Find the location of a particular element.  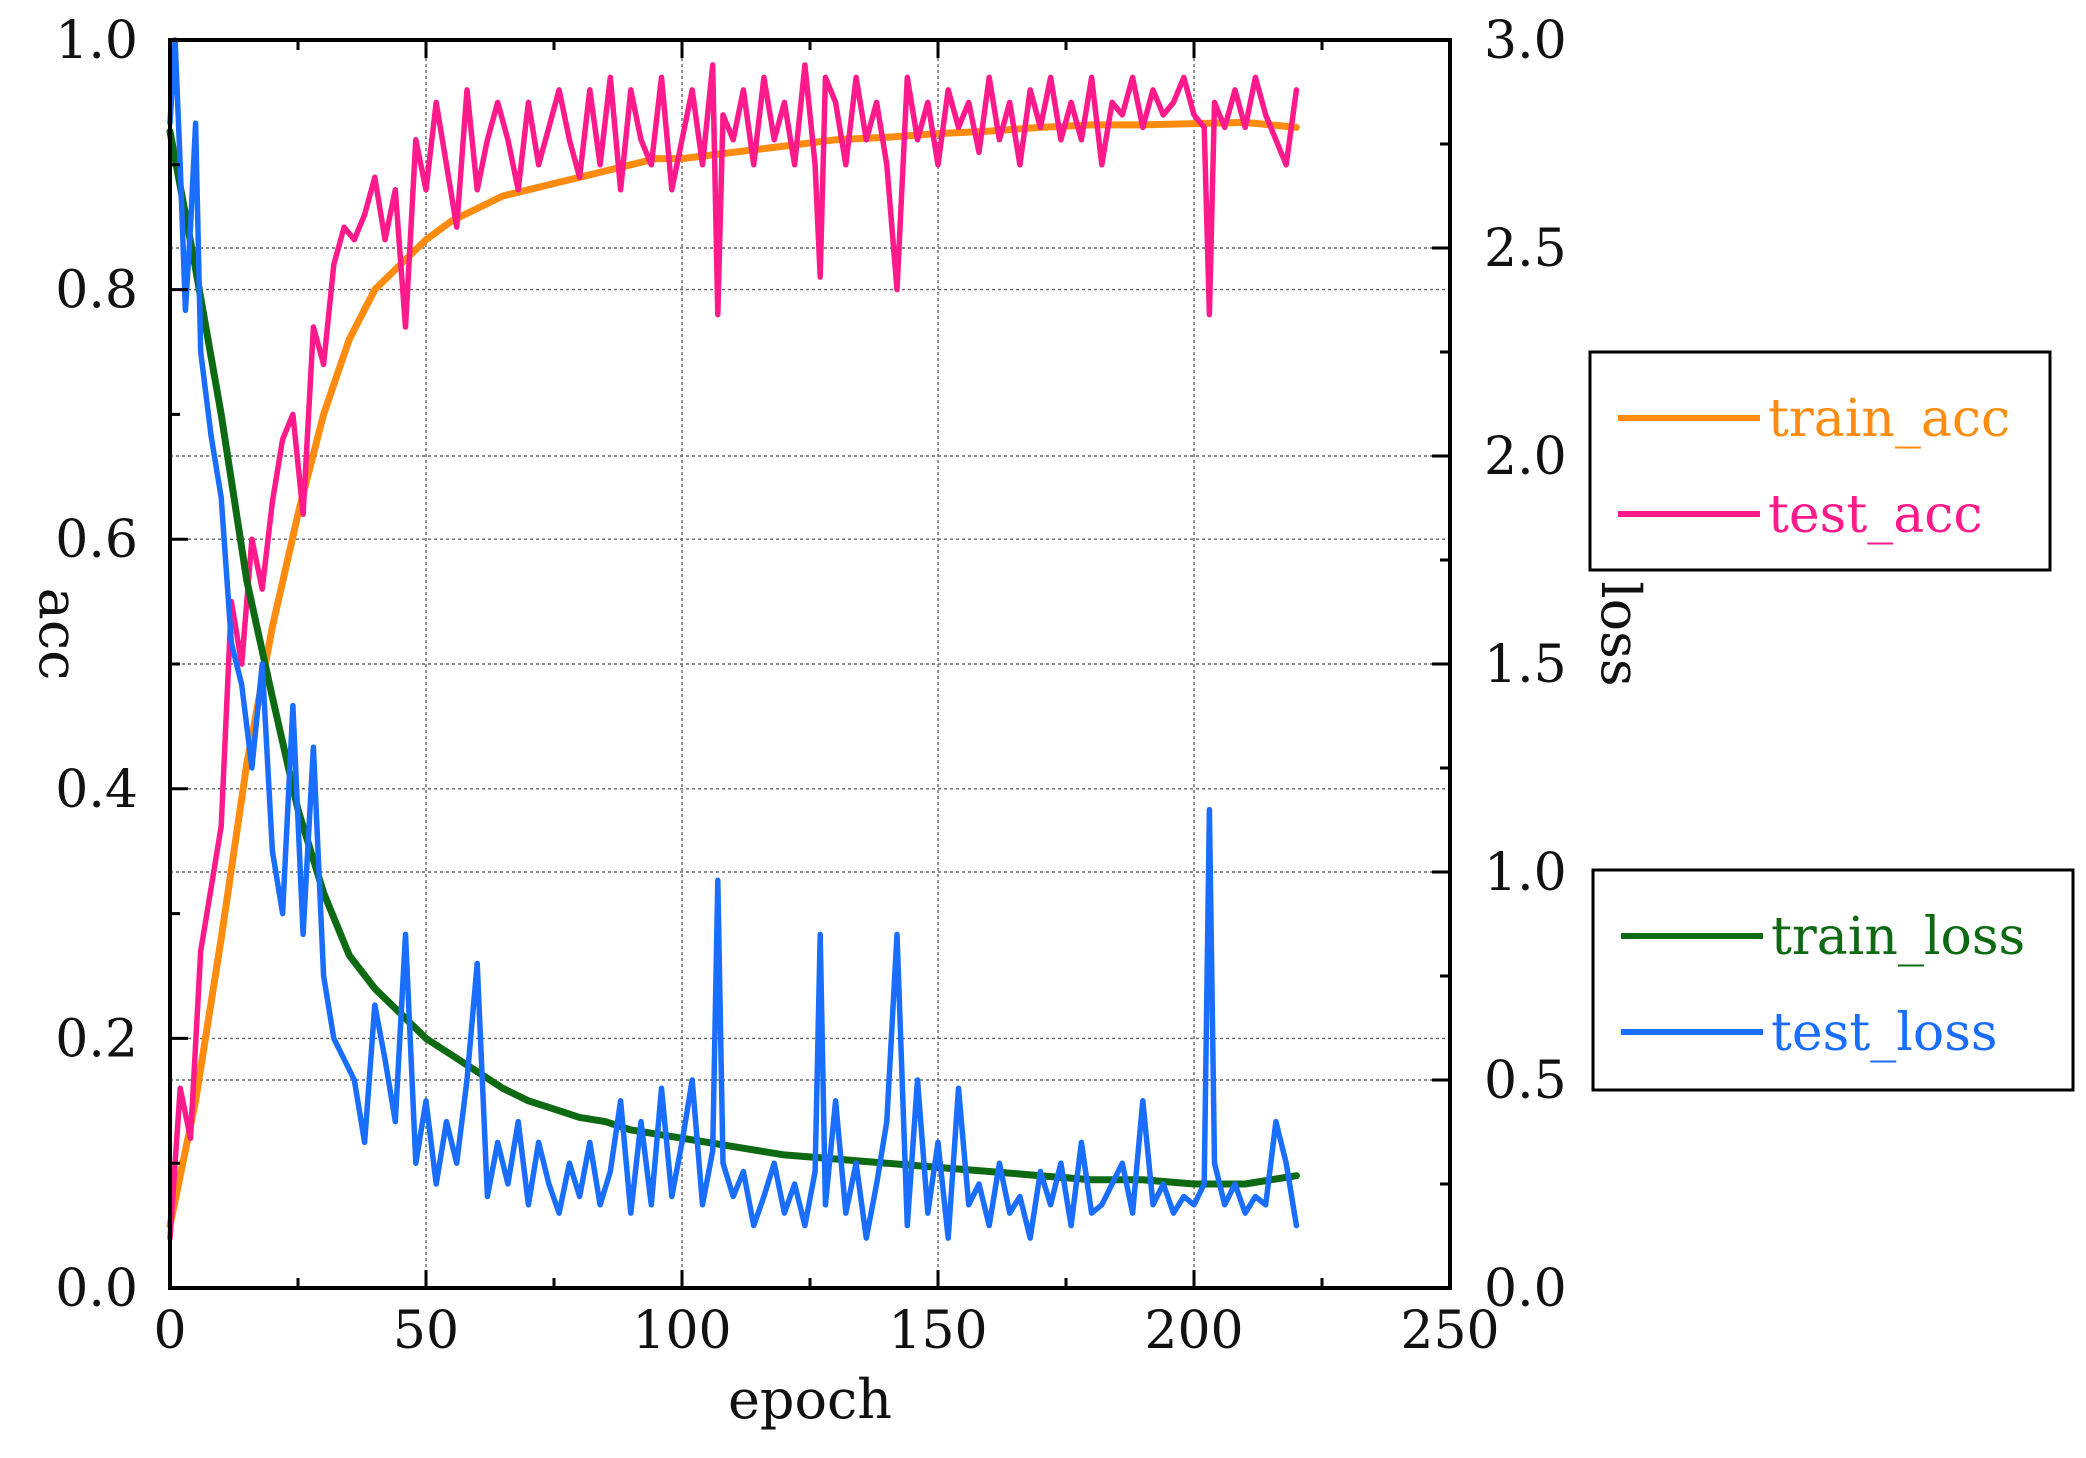

x-tick-label: 0 is located at coordinates (169, 1331).